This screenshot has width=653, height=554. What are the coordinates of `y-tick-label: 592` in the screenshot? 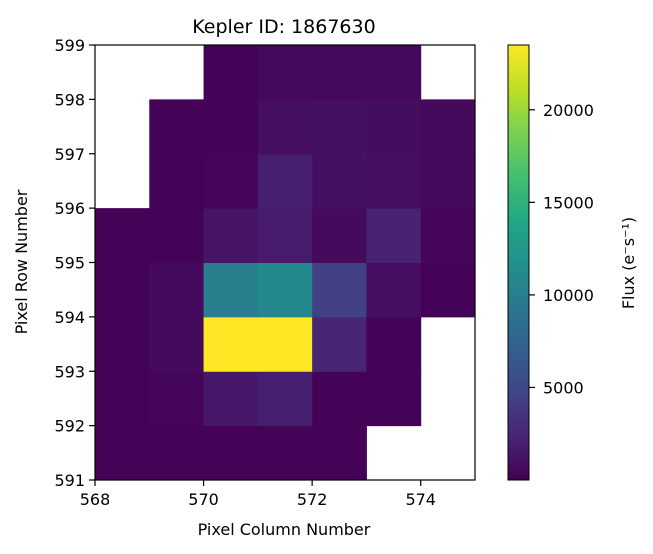 It's located at (69, 426).